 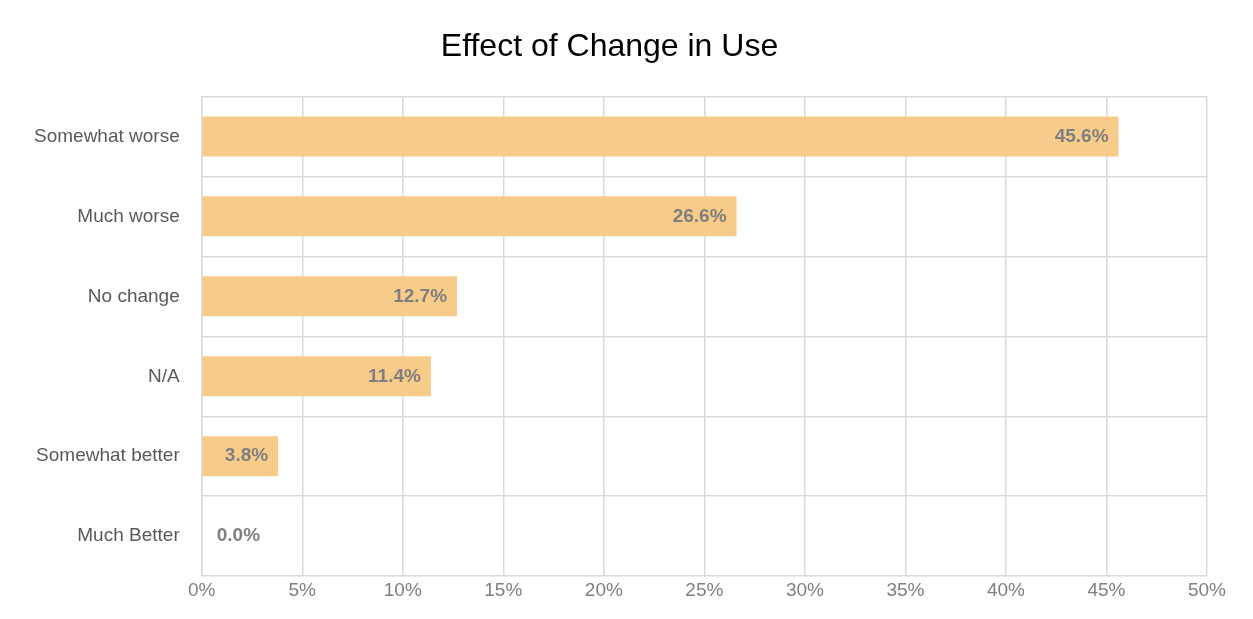 I want to click on x-tick-label: 0%, so click(x=201, y=589).